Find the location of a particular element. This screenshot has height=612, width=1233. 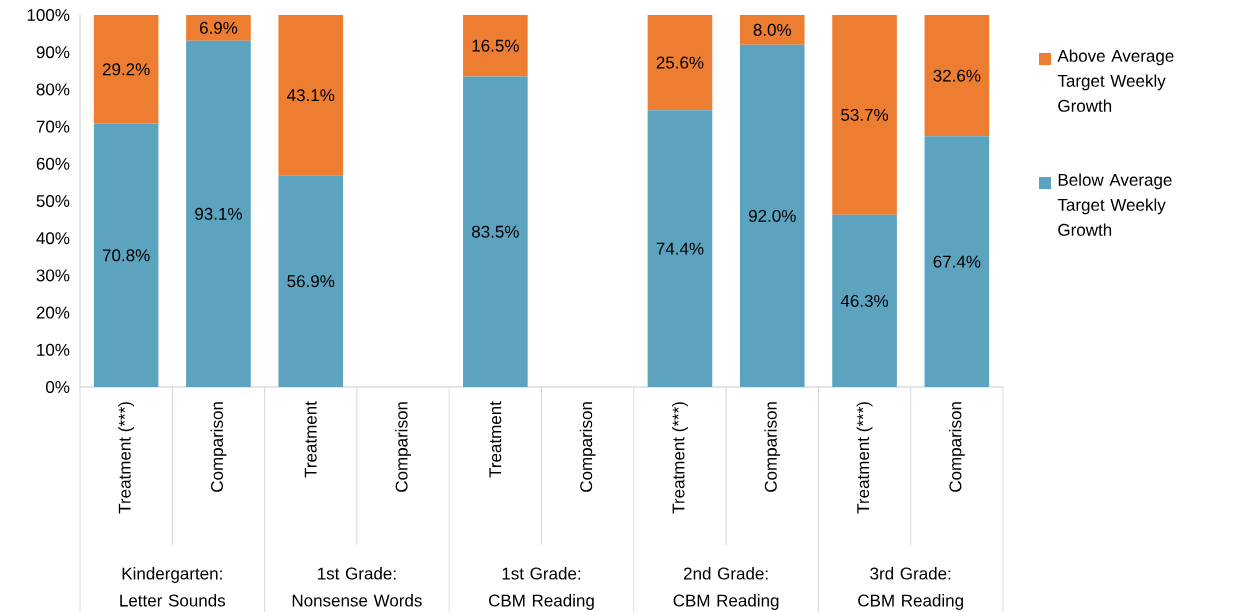

data-label: 93.1% is located at coordinates (218, 213).